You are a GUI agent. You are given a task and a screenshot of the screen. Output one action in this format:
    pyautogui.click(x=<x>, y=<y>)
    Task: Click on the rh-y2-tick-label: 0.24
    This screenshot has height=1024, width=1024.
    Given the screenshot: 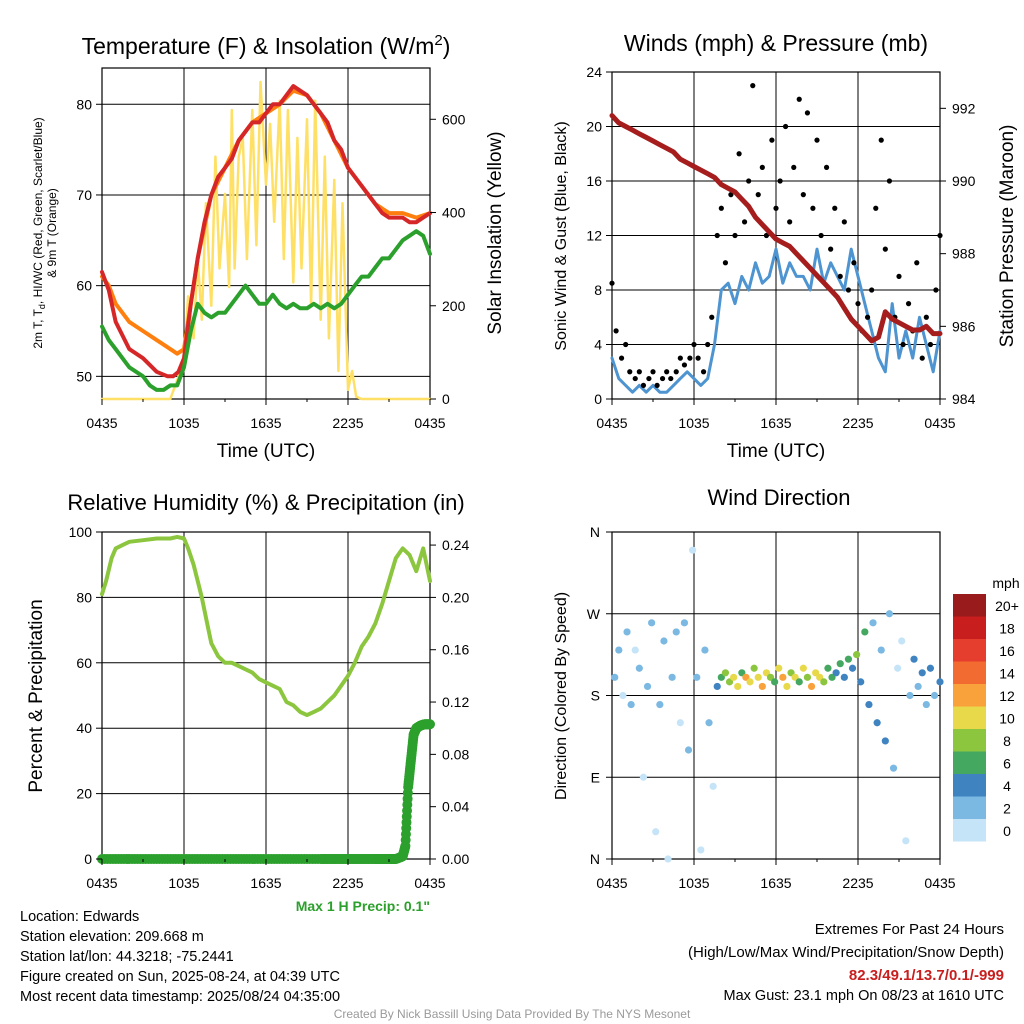 What is the action you would take?
    pyautogui.click(x=455, y=545)
    